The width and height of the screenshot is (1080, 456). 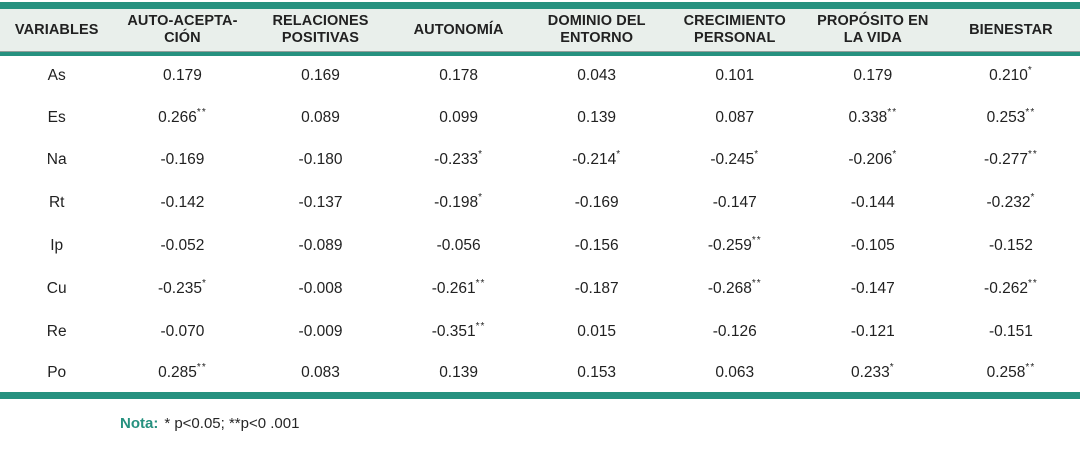 What do you see at coordinates (458, 332) in the screenshot?
I see `table-cell: -0.351**` at bounding box center [458, 332].